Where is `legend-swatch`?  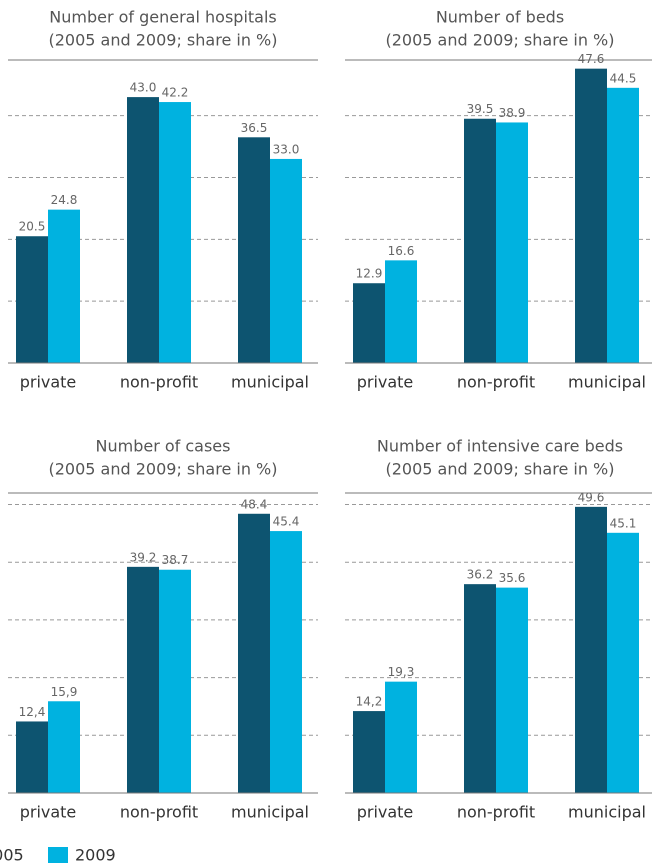 legend-swatch is located at coordinates (58, 855).